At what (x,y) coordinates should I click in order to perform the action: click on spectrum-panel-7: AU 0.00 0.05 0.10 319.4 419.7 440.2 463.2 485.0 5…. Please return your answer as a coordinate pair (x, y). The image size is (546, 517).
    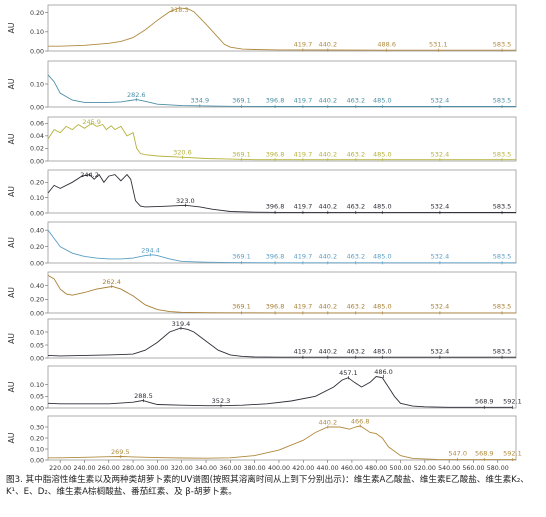
    Looking at the image, I should click on (262, 340).